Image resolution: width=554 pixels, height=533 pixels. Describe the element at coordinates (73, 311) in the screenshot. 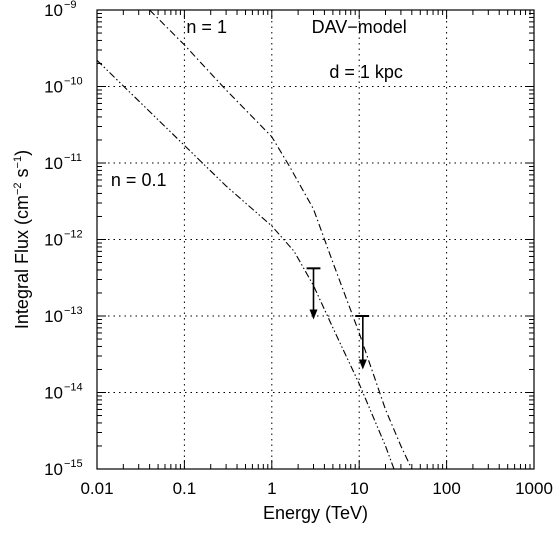

I see `y-tick-exponent: −13` at that location.